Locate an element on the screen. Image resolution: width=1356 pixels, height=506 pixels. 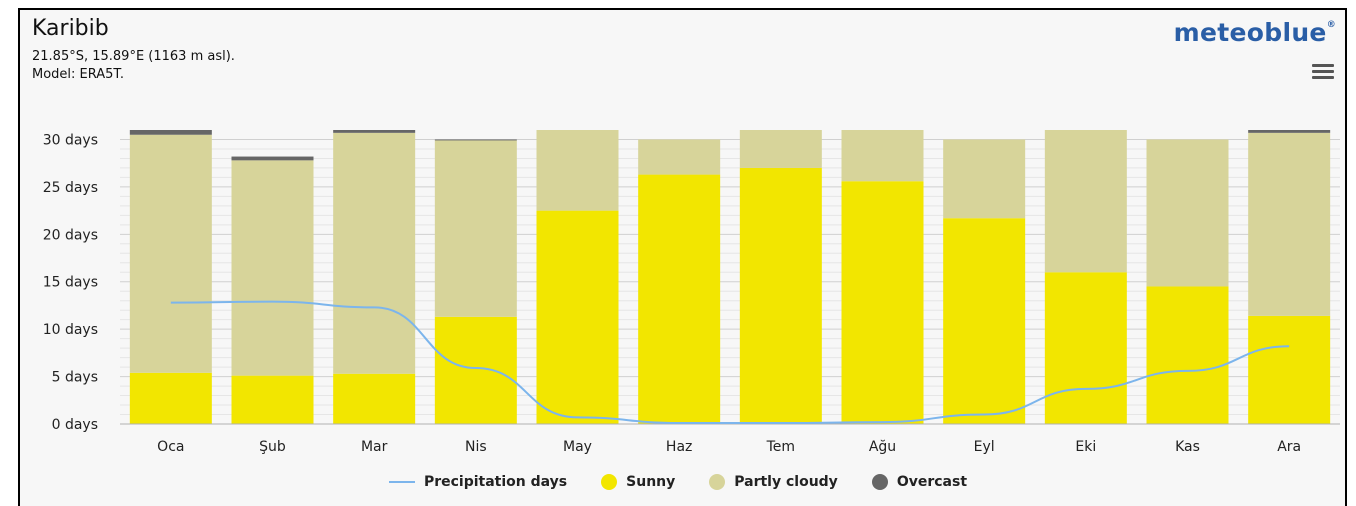
x-tick-label: May is located at coordinates (577, 447).